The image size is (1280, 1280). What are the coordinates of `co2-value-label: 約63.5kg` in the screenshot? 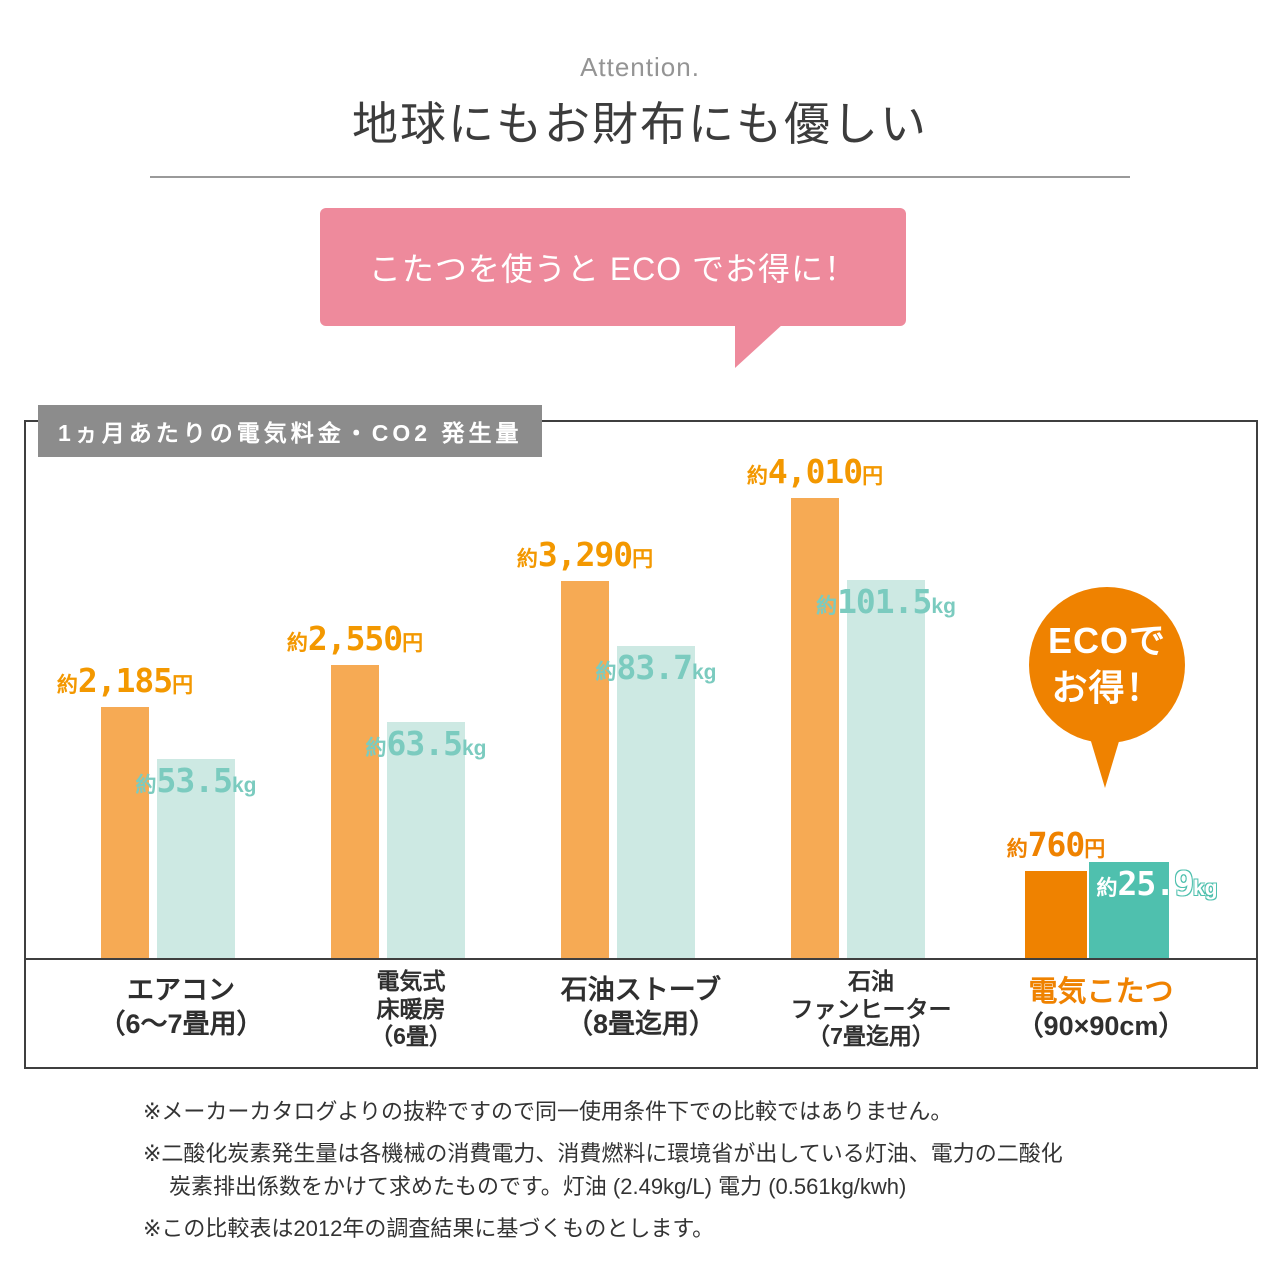 It's located at (426, 743).